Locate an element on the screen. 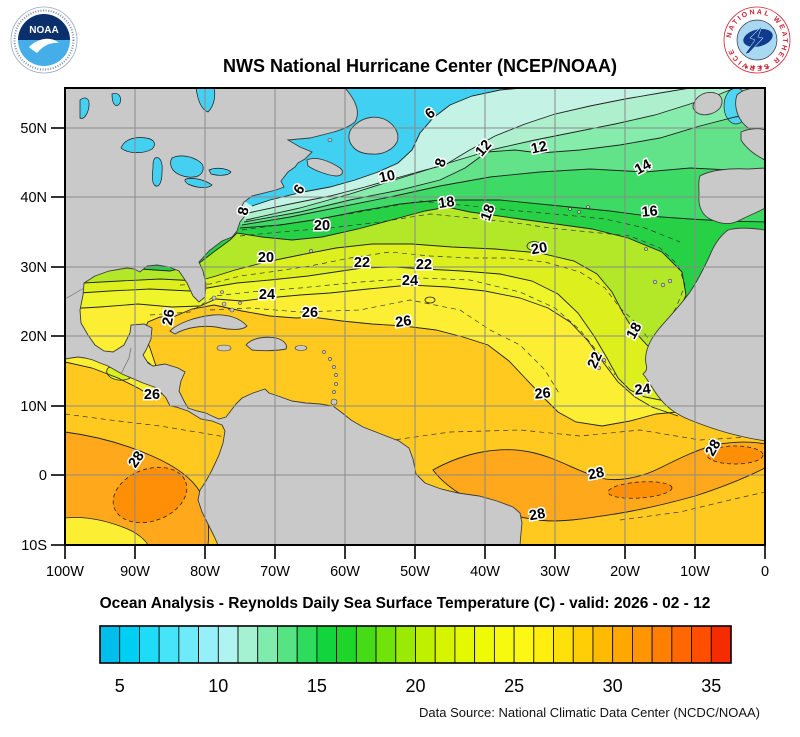 This screenshot has width=800, height=737. sst-hot-core is located at coordinates (735, 455).